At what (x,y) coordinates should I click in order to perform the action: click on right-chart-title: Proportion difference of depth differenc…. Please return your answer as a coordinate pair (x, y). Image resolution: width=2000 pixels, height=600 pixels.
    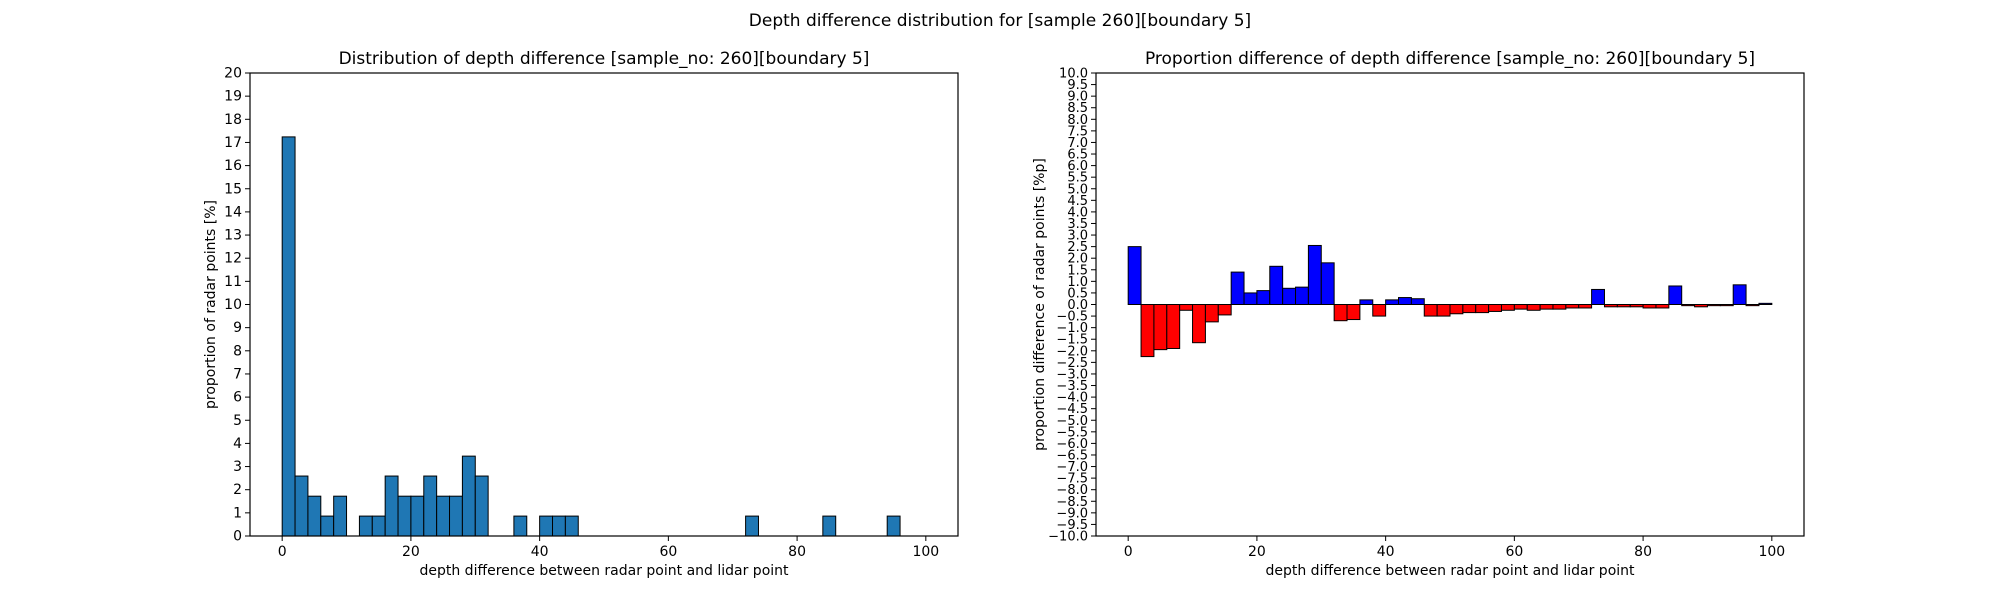
    Looking at the image, I should click on (1450, 59).